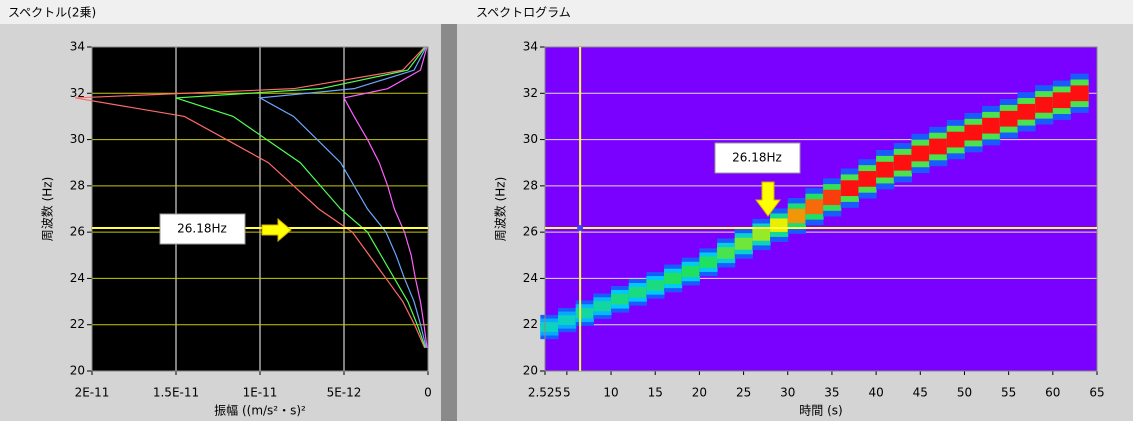 This screenshot has height=421, width=1133. I want to click on x-tick-label: 60, so click(1052, 393).